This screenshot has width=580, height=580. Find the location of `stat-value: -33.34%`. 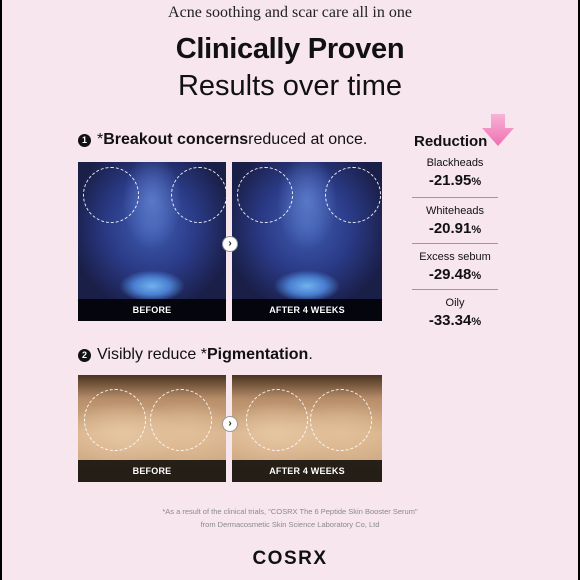

stat-value: -33.34% is located at coordinates (455, 320).